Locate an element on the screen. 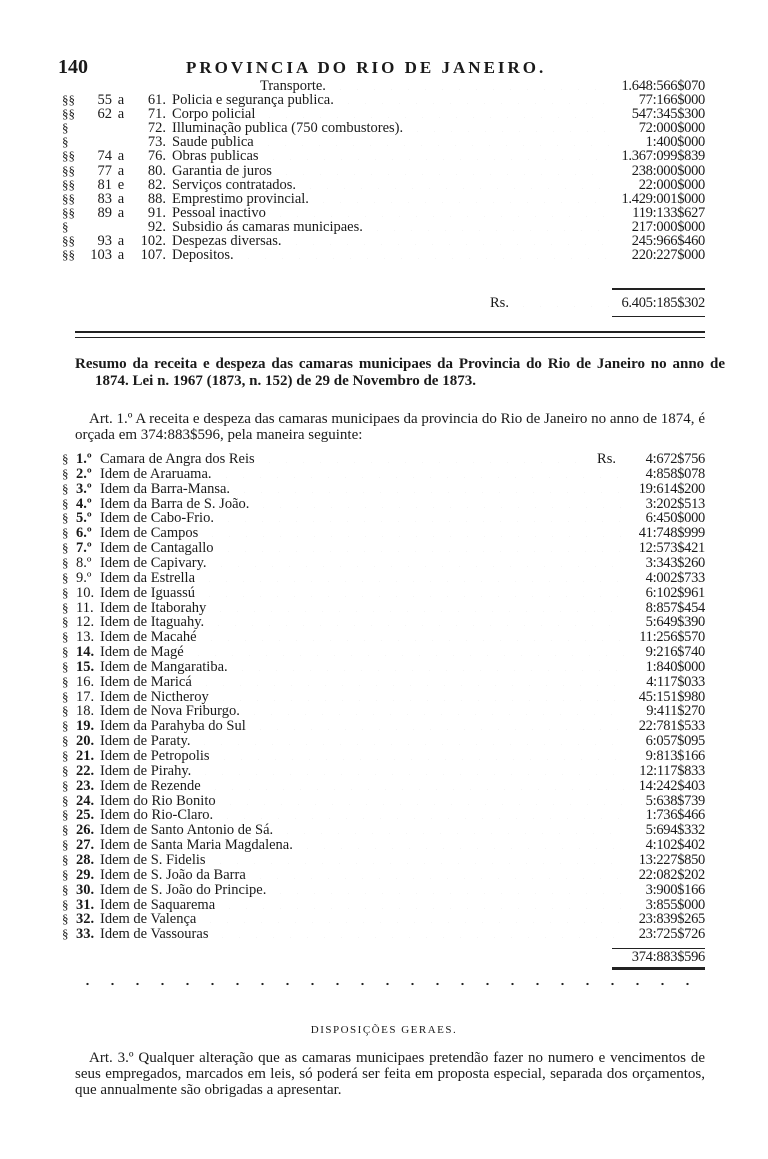 This screenshot has height=1159, width=768. camara-label: Idem de Cantagallo is located at coordinates (157, 548).